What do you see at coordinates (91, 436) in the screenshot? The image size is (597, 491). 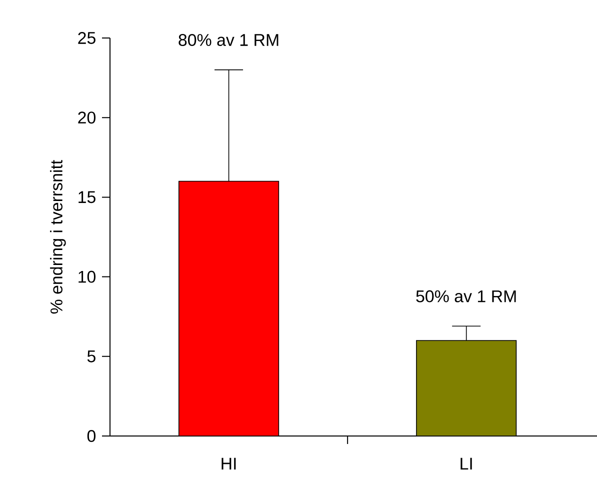 I see `y-tick-label: 0` at bounding box center [91, 436].